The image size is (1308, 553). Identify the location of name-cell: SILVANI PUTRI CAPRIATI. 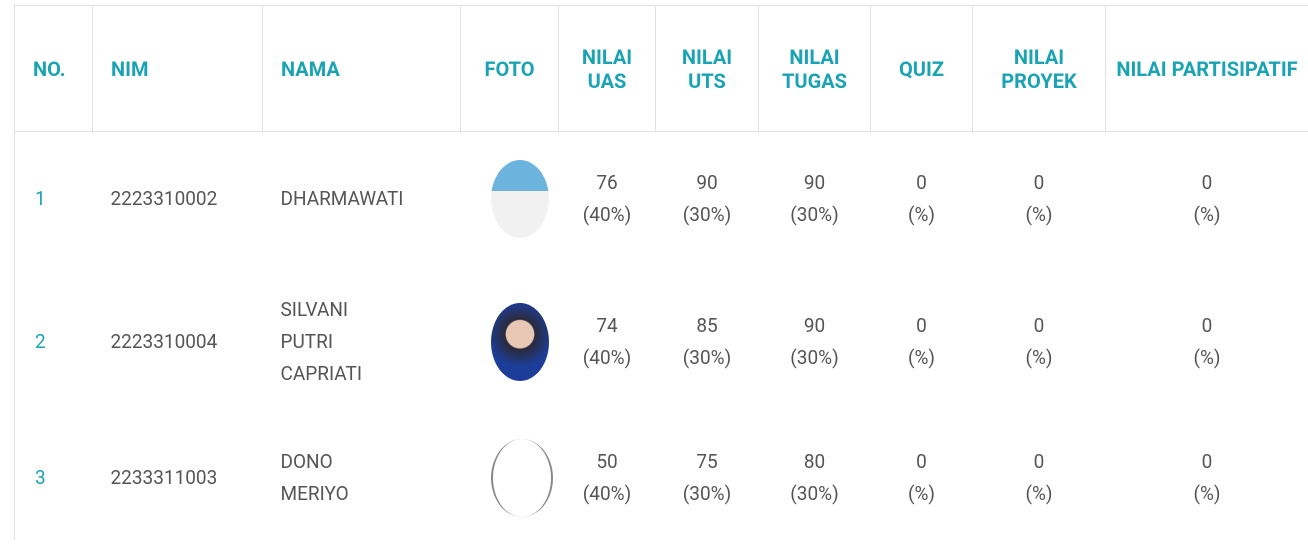
(362, 342).